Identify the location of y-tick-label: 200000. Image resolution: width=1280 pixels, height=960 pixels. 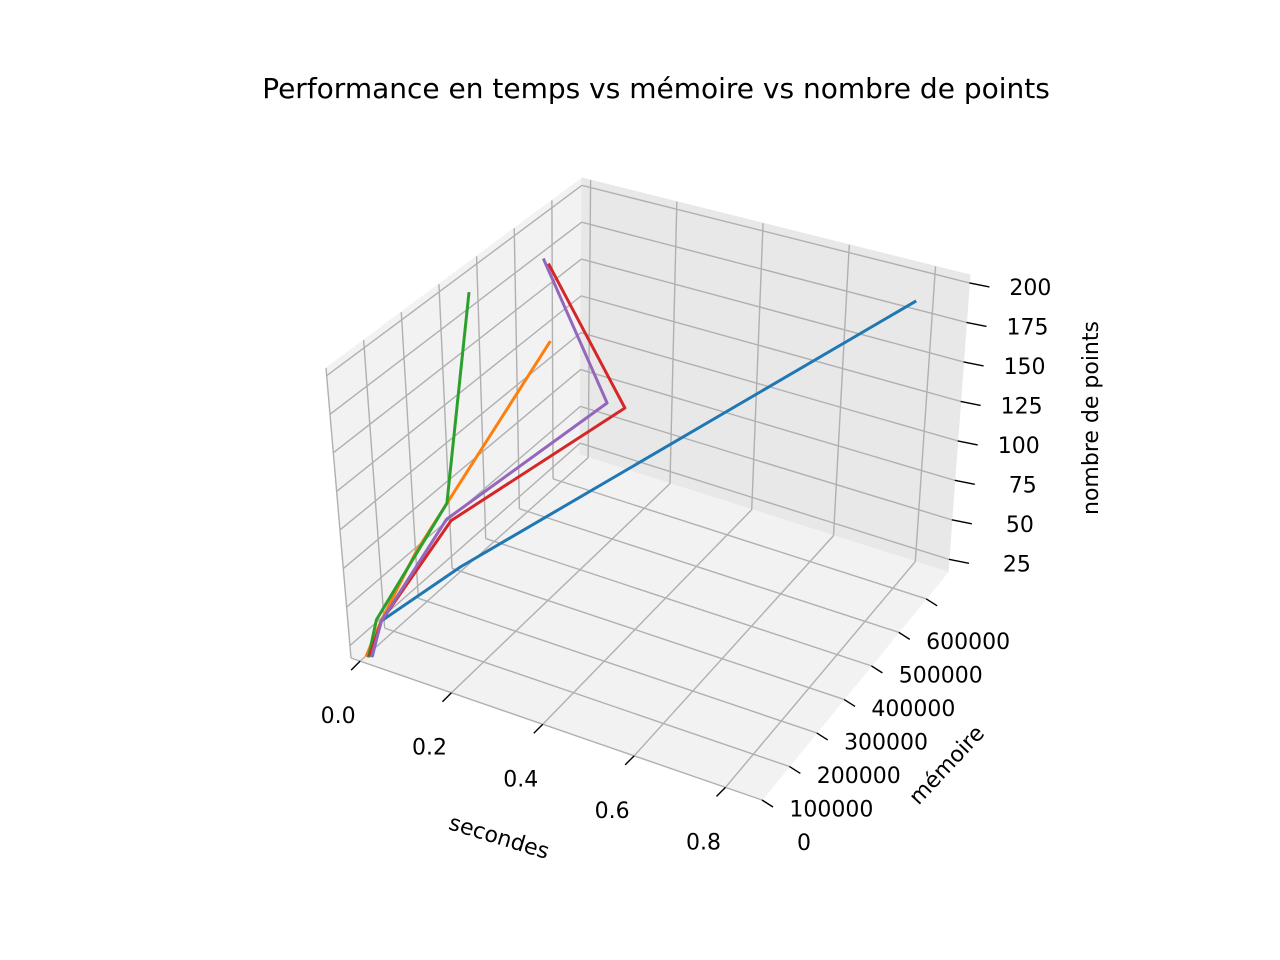
(859, 776).